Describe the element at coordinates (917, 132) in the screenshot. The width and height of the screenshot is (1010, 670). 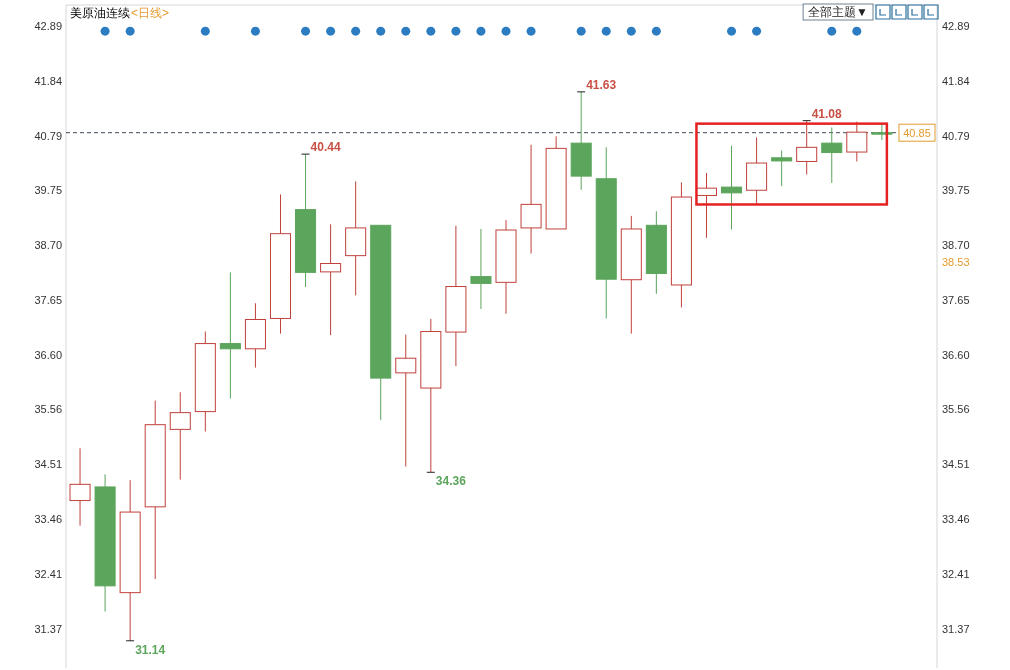
I see `ref-line-label: 40.85` at that location.